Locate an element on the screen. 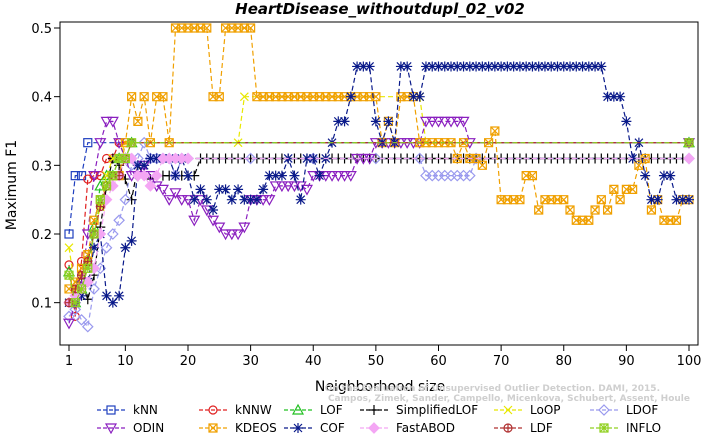  legend-label: FastABOD is located at coordinates (425, 427).